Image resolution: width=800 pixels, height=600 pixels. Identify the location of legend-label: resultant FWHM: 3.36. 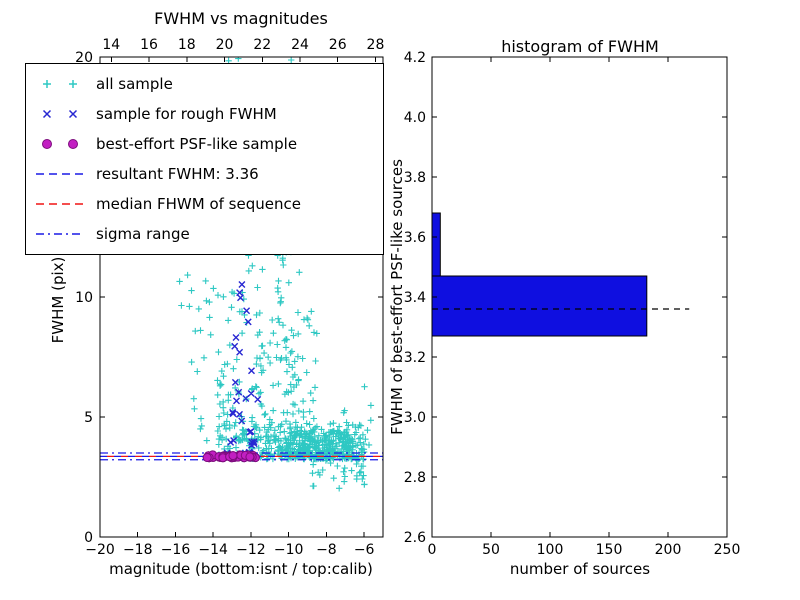
(177, 174).